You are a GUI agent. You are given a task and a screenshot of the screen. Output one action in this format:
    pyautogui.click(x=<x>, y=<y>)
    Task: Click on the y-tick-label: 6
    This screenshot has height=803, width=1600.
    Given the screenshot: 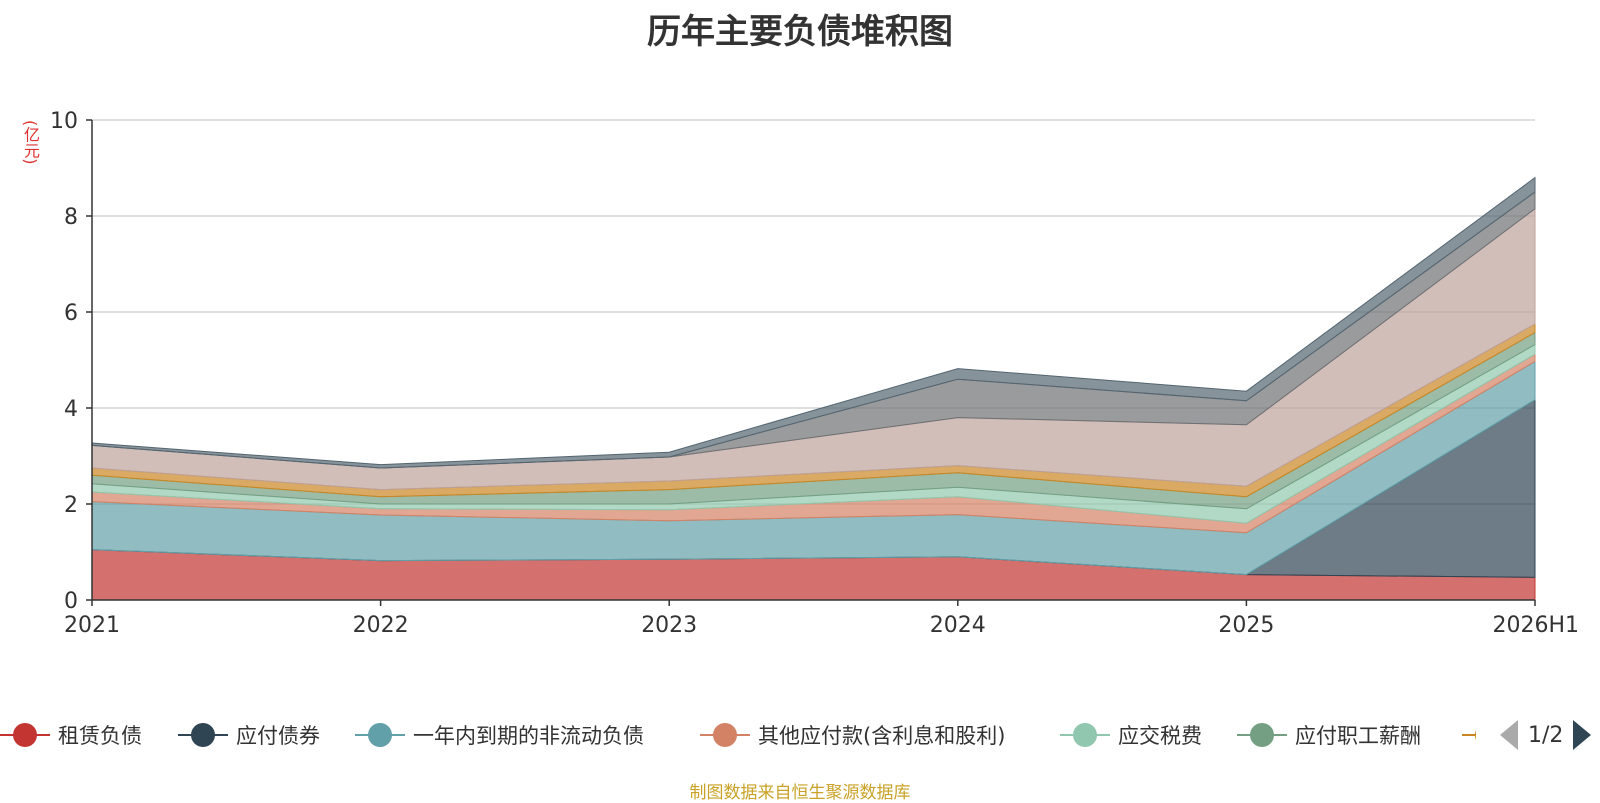 What is the action you would take?
    pyautogui.click(x=71, y=313)
    